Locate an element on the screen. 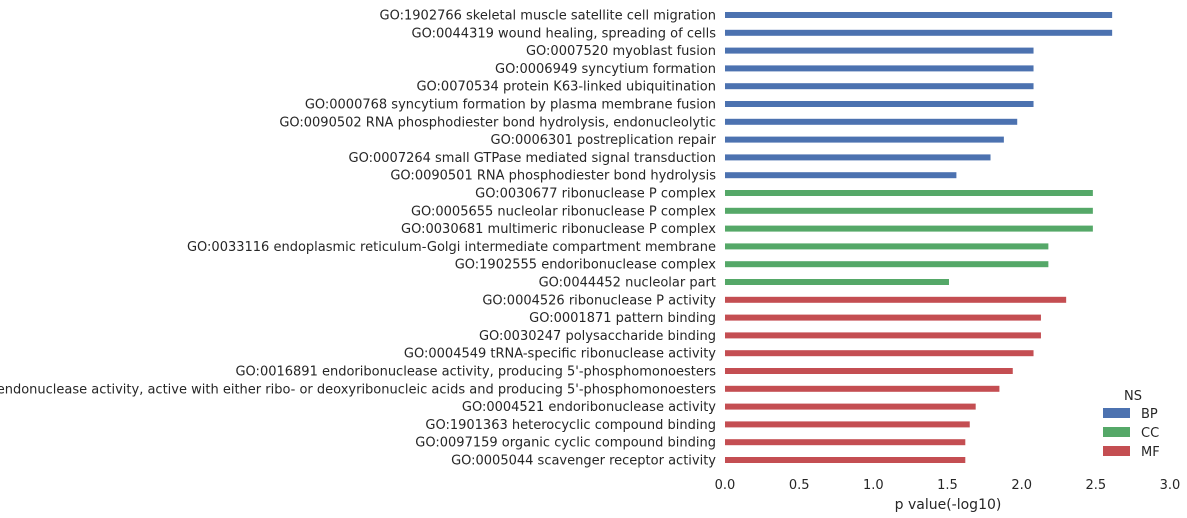  category-label: GO:1901363 heterocyclic compound binding is located at coordinates (570, 425).